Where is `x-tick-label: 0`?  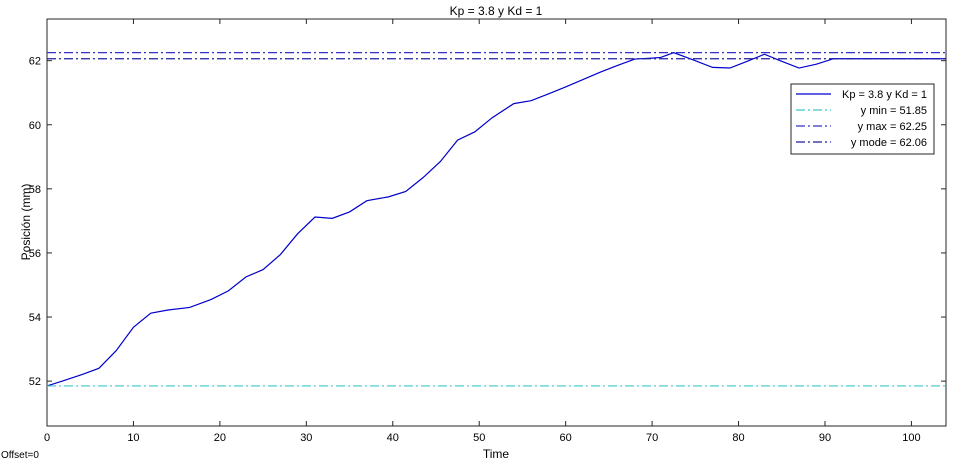 x-tick-label: 0 is located at coordinates (47, 438).